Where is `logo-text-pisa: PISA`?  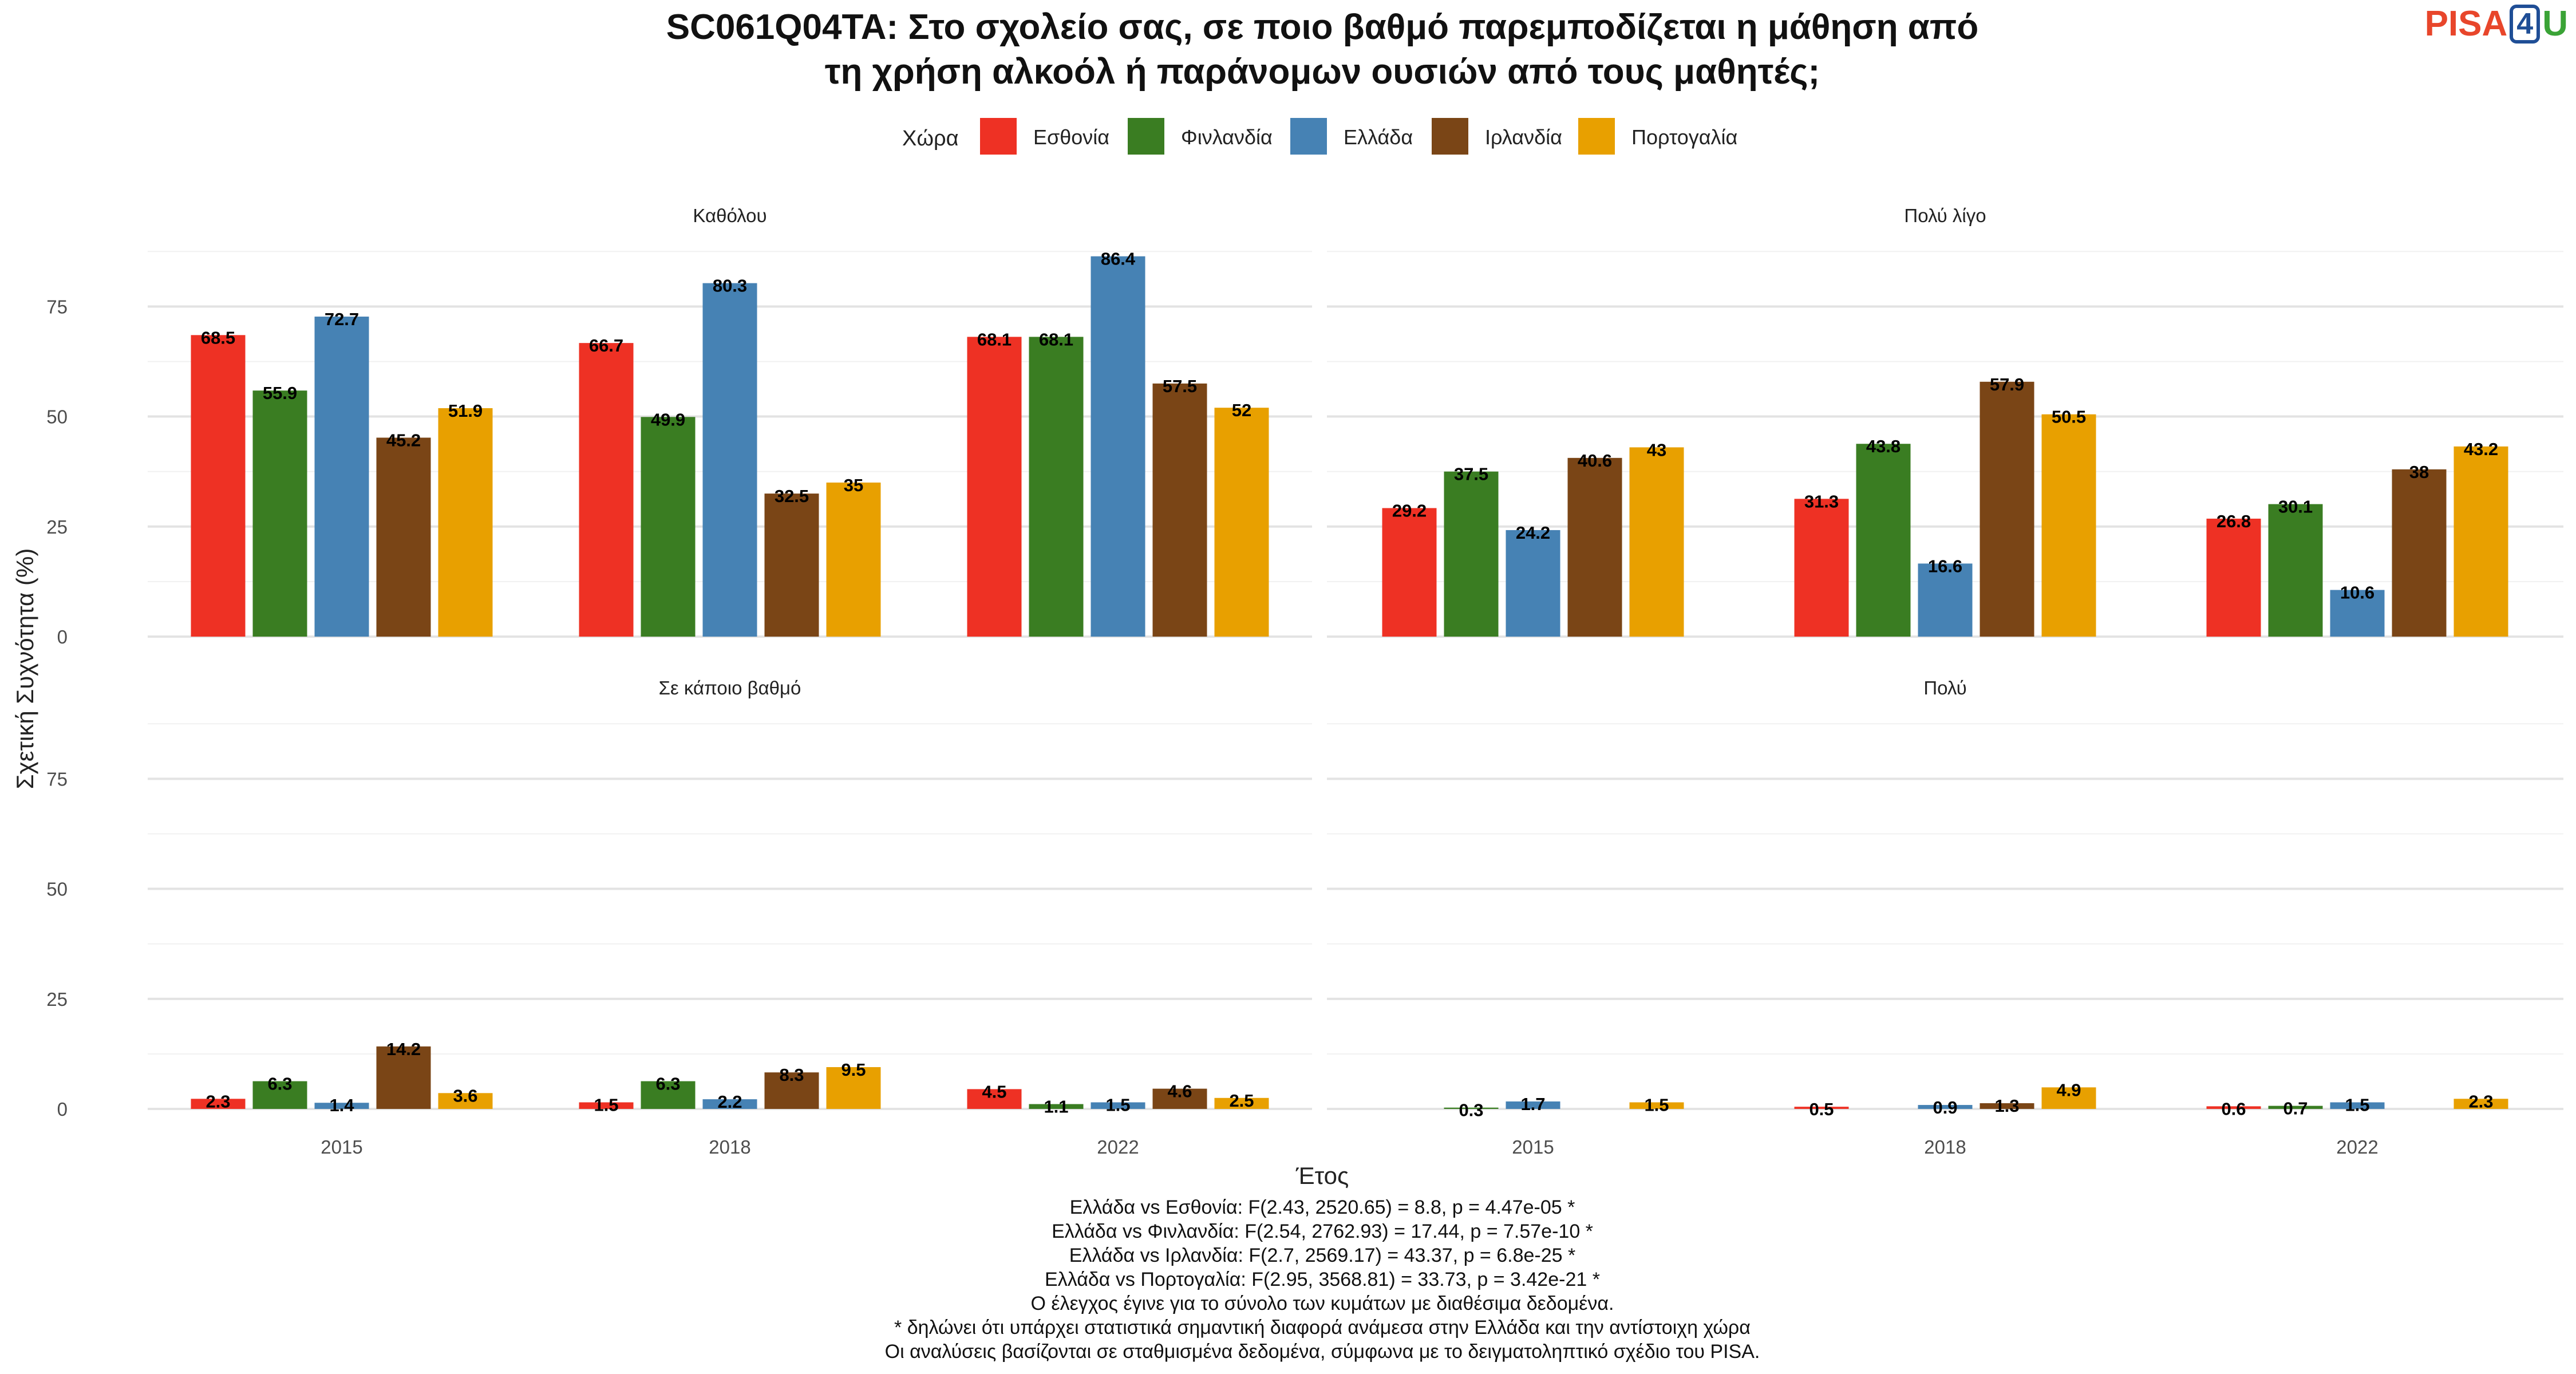 logo-text-pisa: PISA is located at coordinates (2466, 24).